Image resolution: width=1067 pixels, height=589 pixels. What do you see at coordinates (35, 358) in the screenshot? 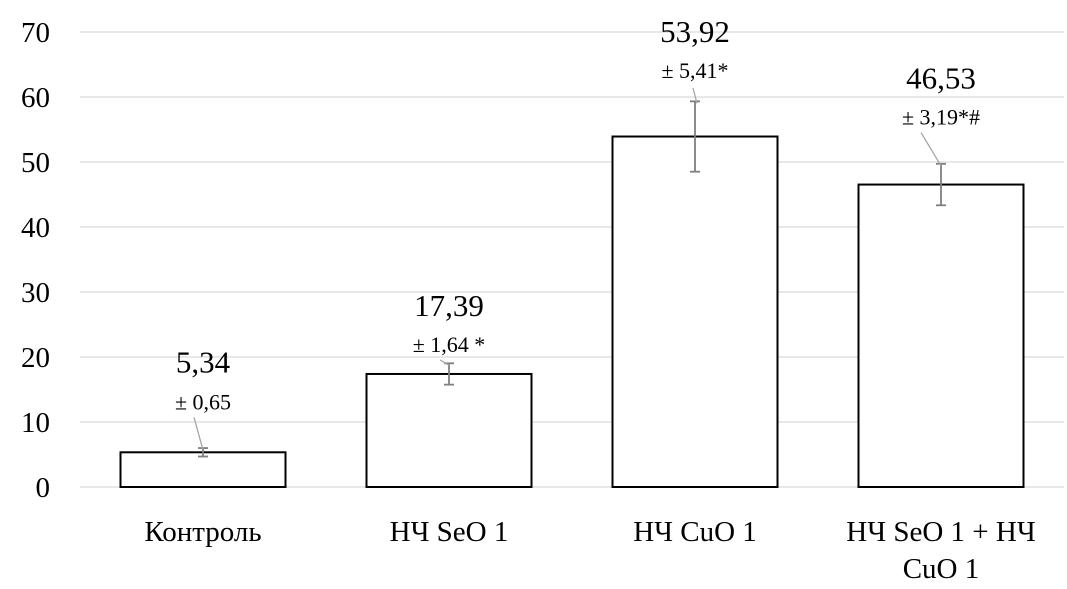
I see `y-tick-label: 20` at bounding box center [35, 358].